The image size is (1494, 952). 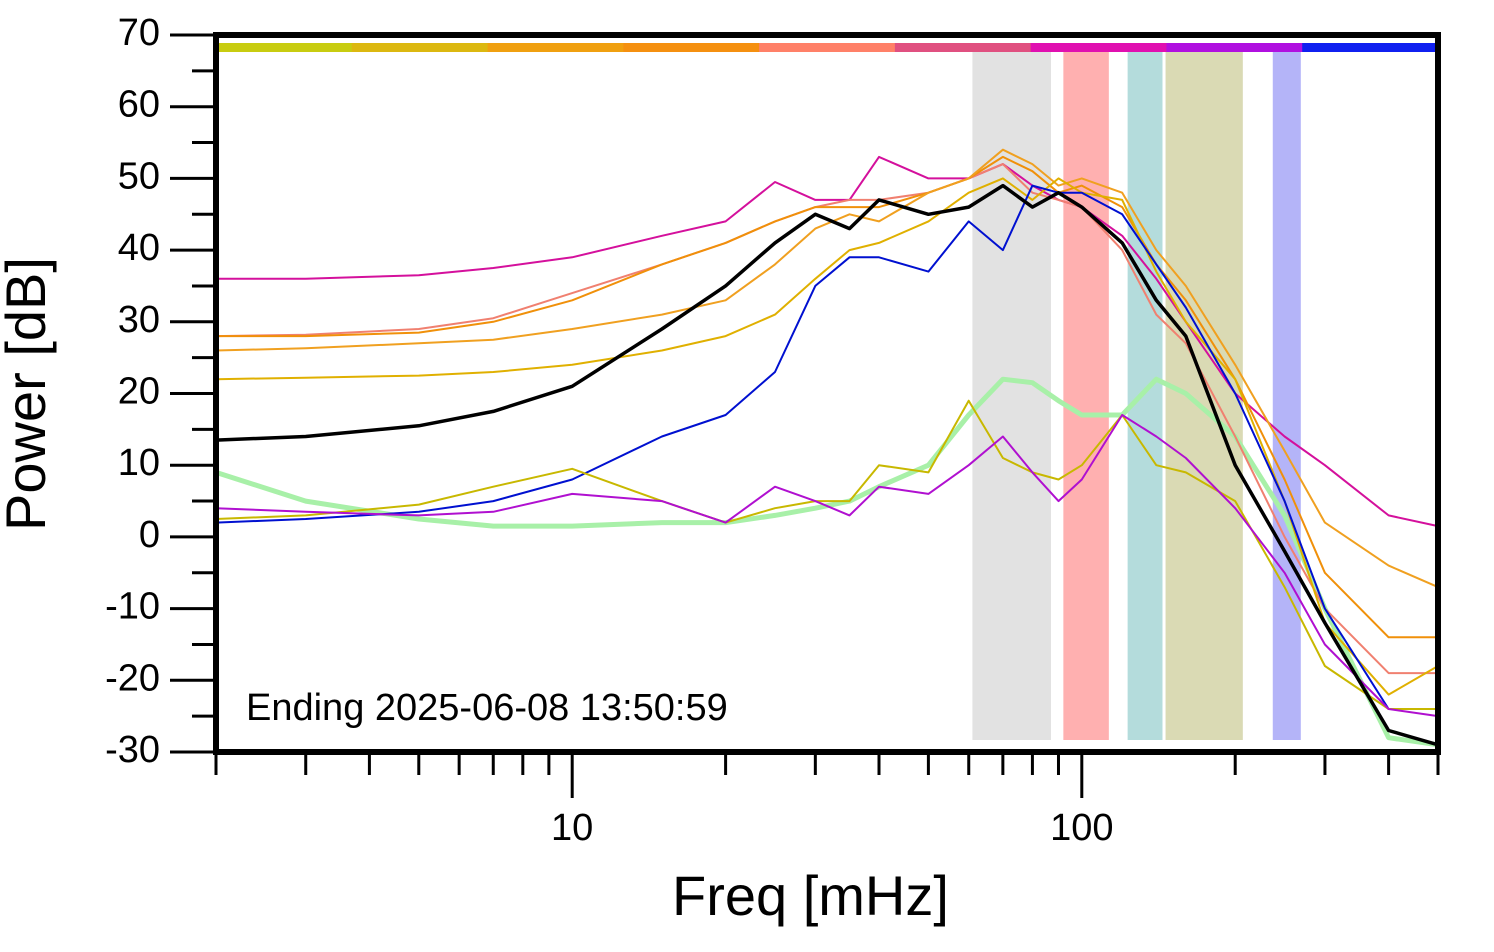 I want to click on y-tick-label: 0, so click(x=149, y=535).